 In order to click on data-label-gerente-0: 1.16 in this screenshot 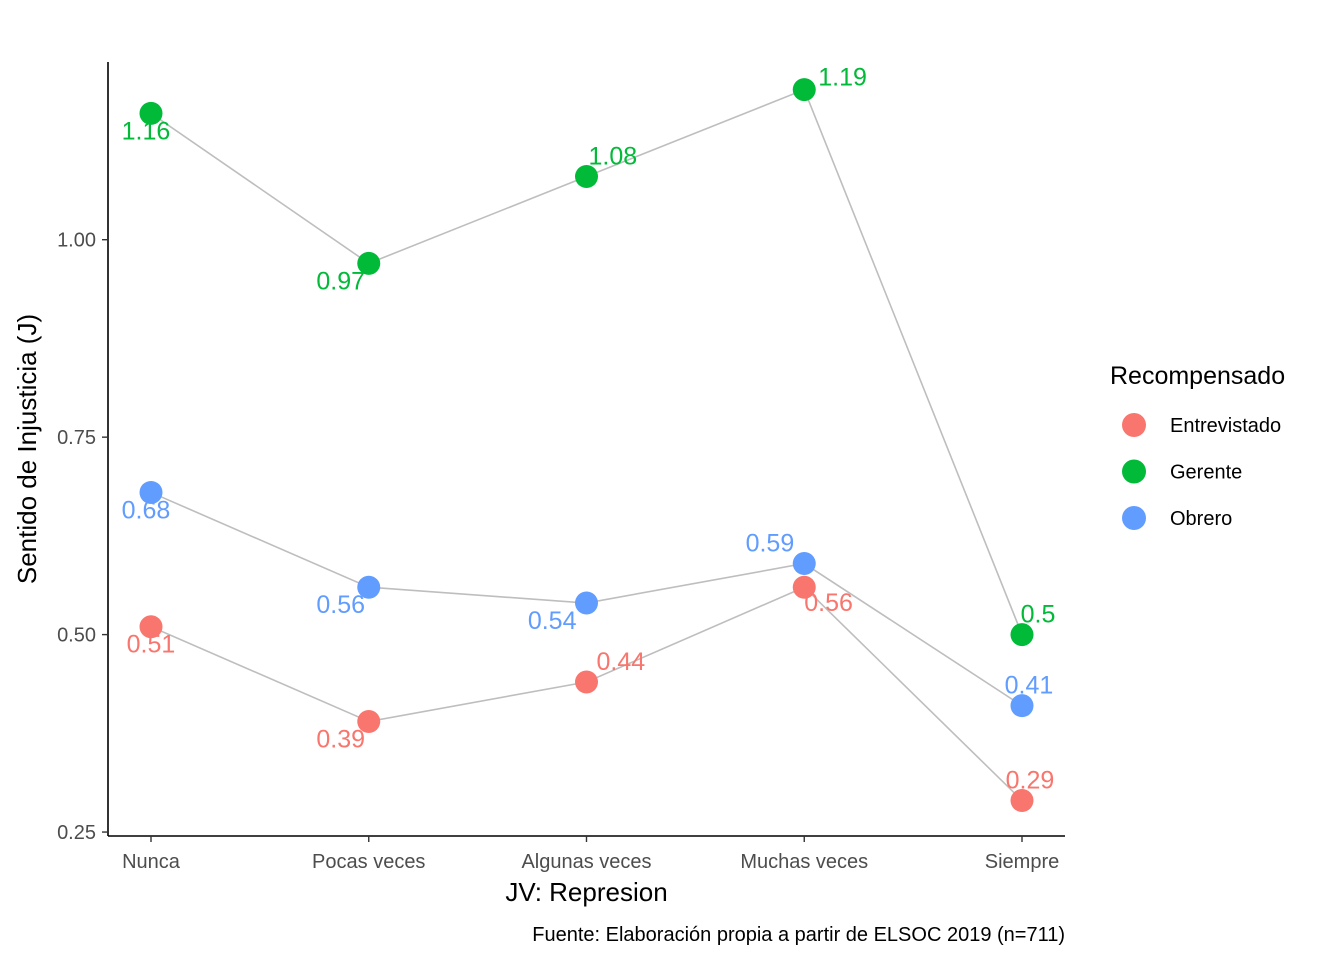, I will do `click(146, 131)`.